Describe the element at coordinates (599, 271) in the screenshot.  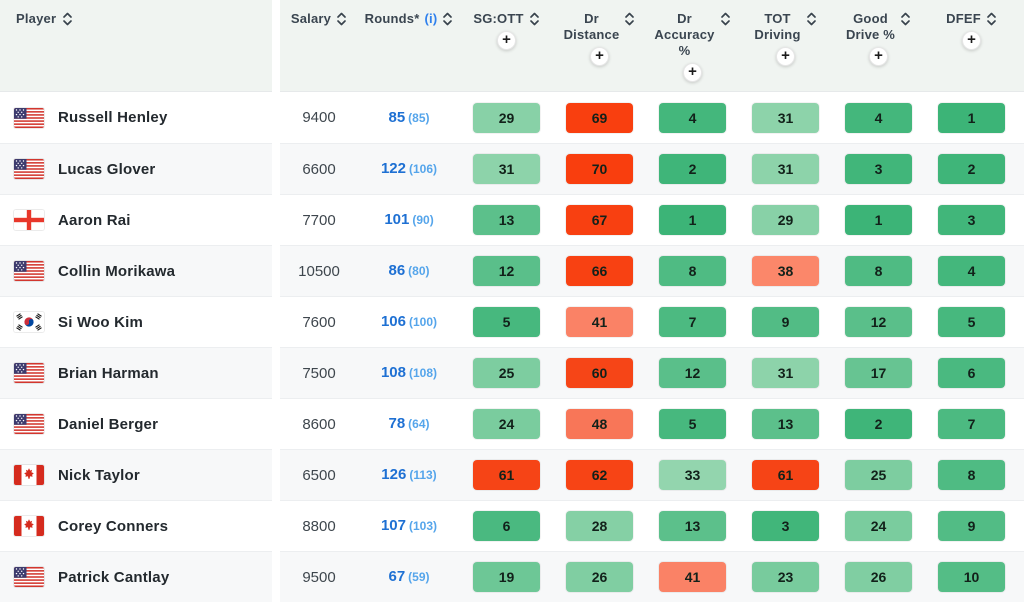
I see `stat-col-dr-distance: 66` at that location.